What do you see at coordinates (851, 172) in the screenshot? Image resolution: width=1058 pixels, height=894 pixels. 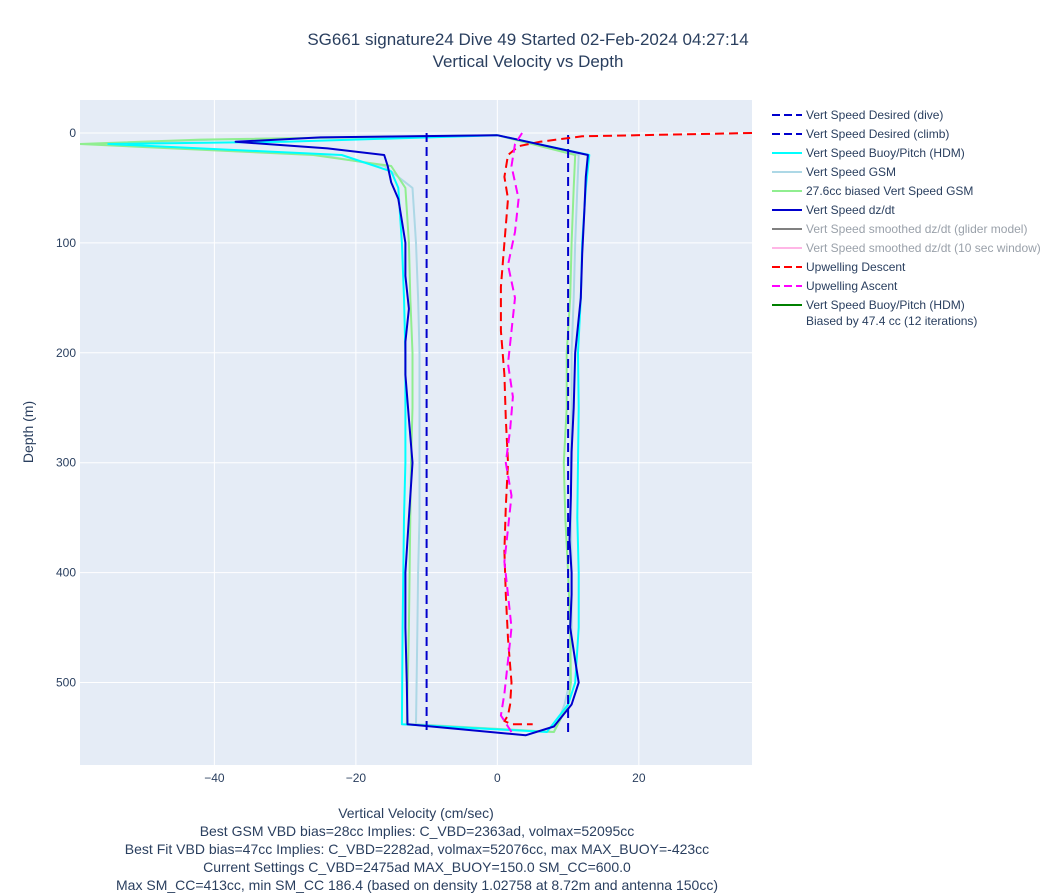 I see `legend-label: Vert Speed GSM` at bounding box center [851, 172].